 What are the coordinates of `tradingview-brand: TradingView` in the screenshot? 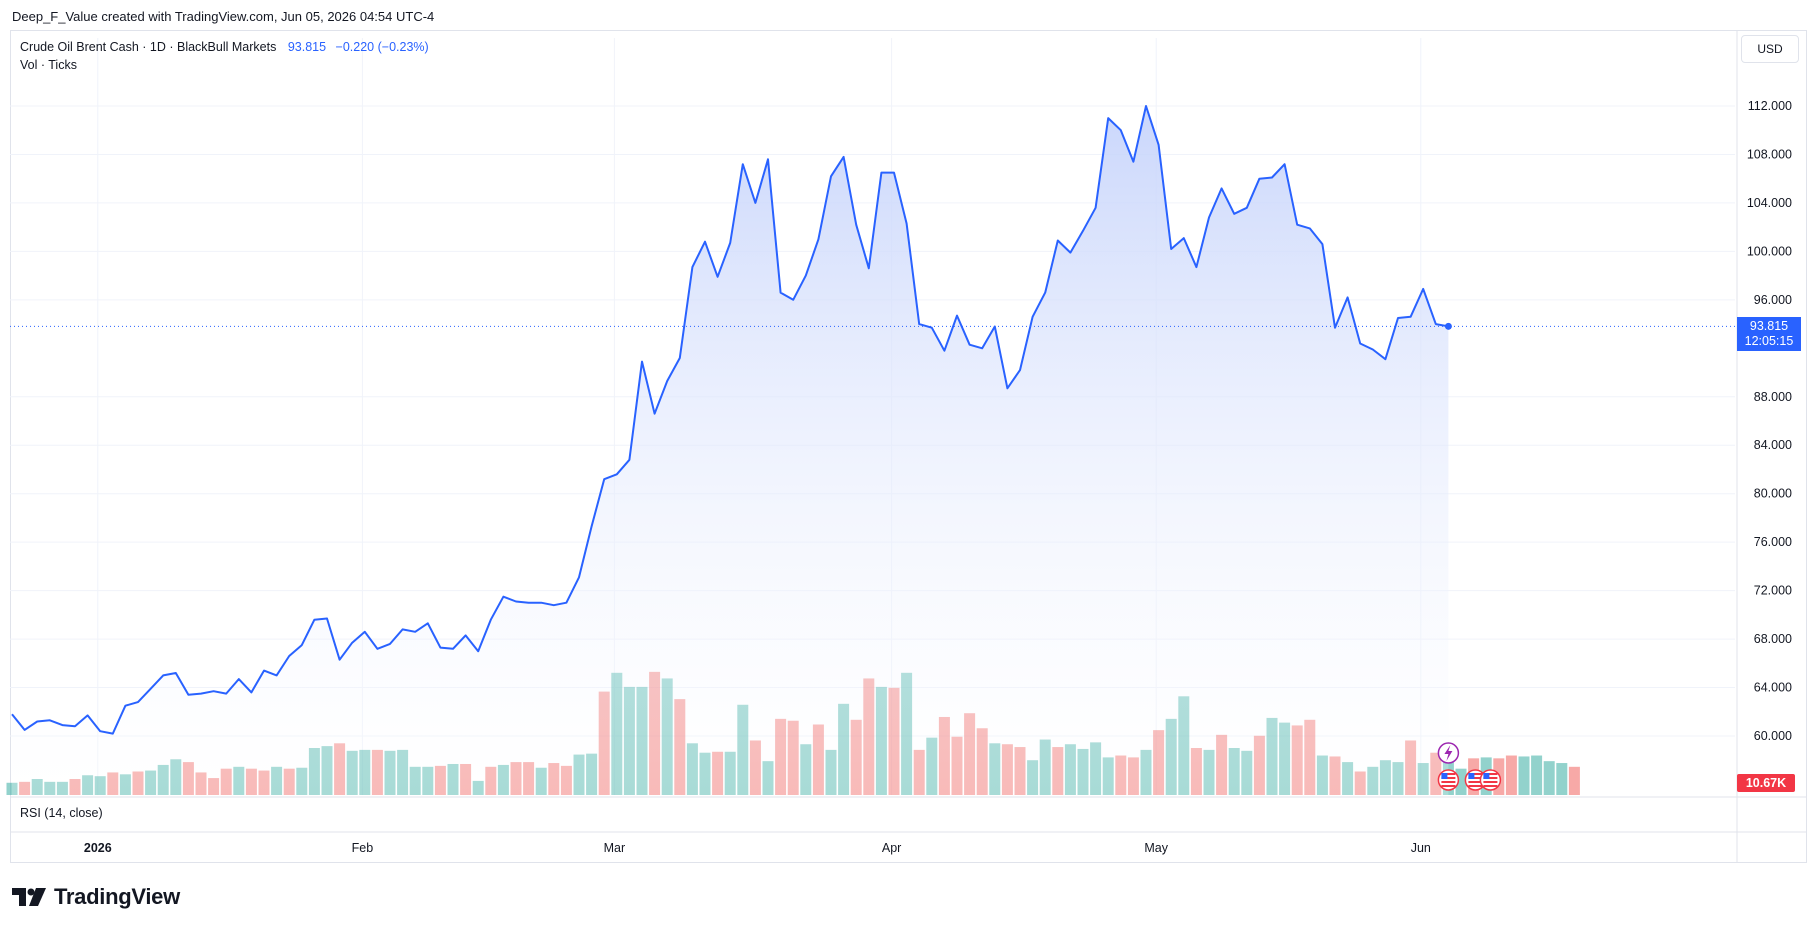 It's located at (96, 897).